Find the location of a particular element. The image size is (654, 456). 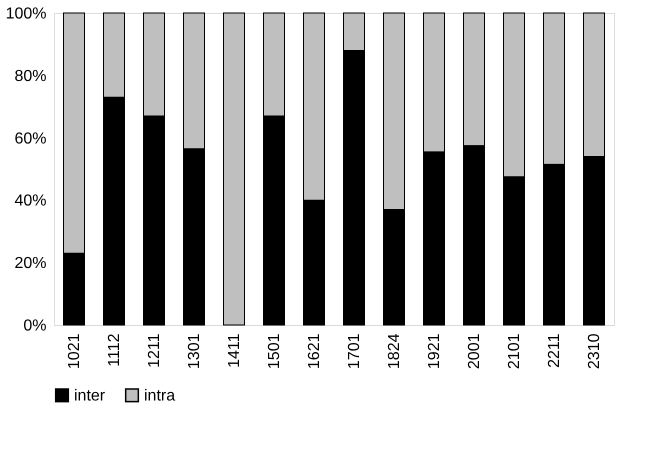

x-tick-label: 1021 is located at coordinates (74, 351).